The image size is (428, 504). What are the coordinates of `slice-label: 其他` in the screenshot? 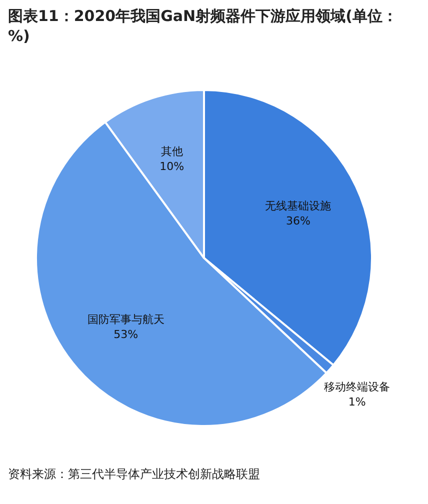 It's located at (171, 151).